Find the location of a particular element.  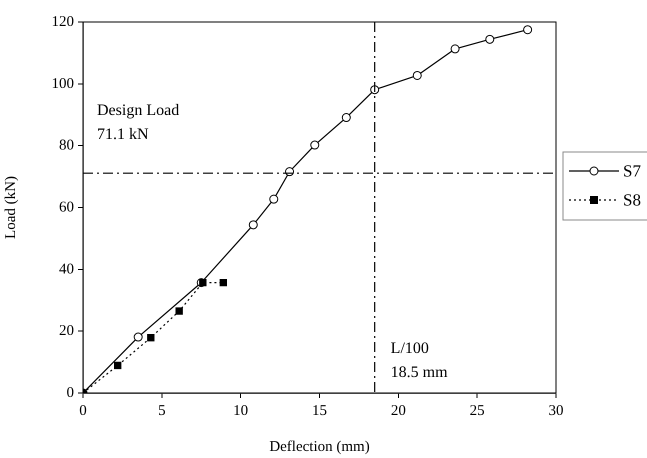

y-tick-label: 80 is located at coordinates (66, 146).